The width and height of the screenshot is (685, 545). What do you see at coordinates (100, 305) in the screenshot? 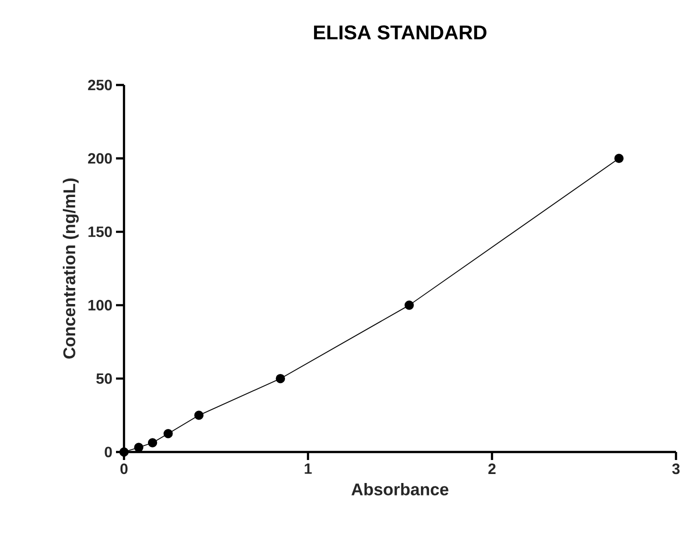
I see `y-tick-label: 100` at bounding box center [100, 305].